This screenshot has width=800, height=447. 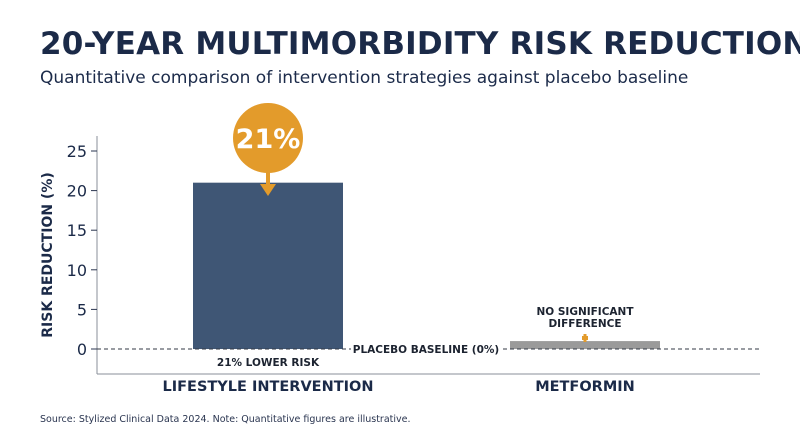 What do you see at coordinates (82, 309) in the screenshot?
I see `y-tick-label: 5` at bounding box center [82, 309].